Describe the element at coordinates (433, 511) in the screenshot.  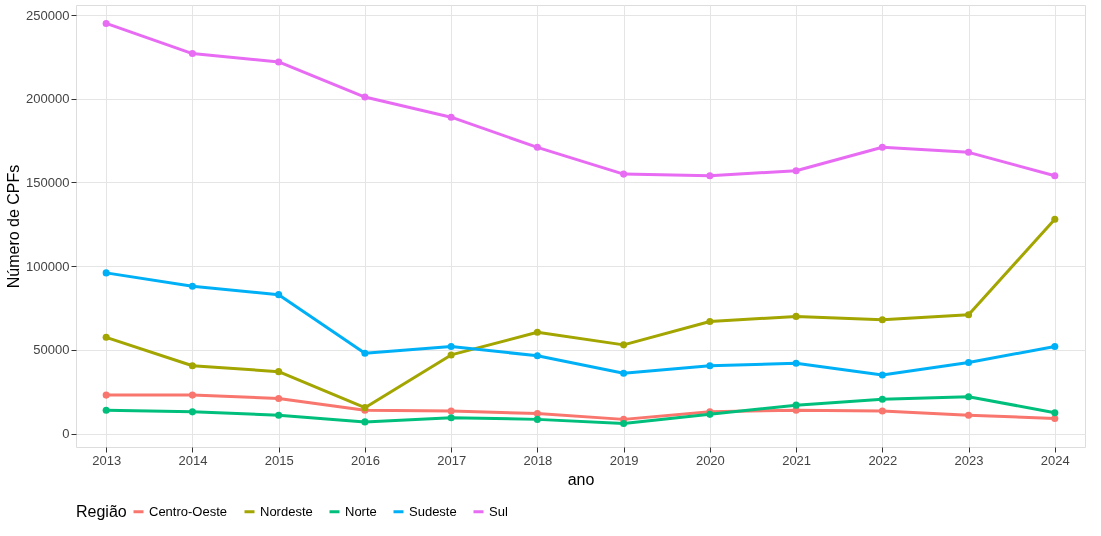
I see `legend-label: Sudeste` at that location.